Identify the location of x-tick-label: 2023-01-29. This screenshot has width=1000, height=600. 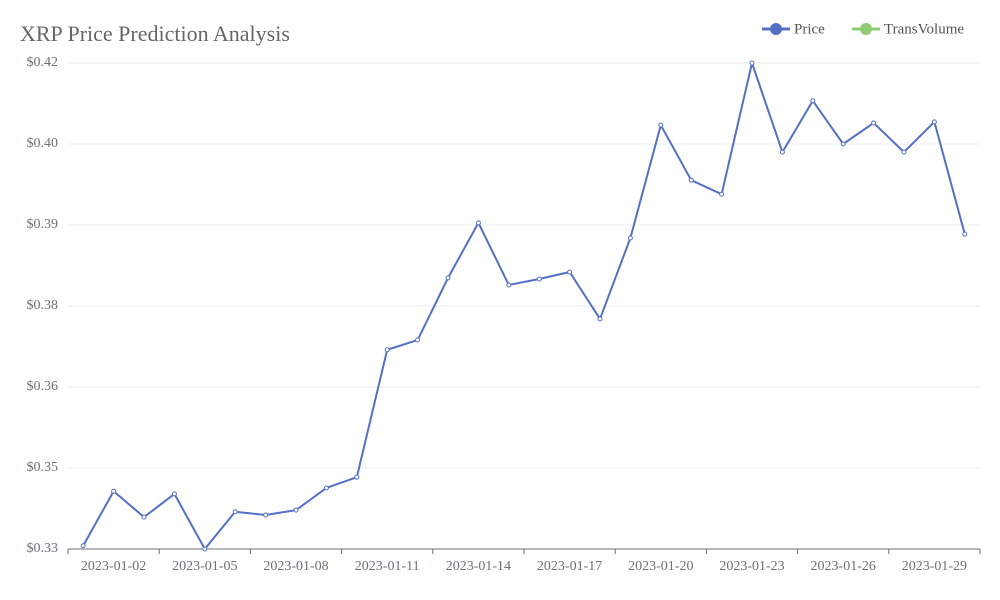
(934, 566).